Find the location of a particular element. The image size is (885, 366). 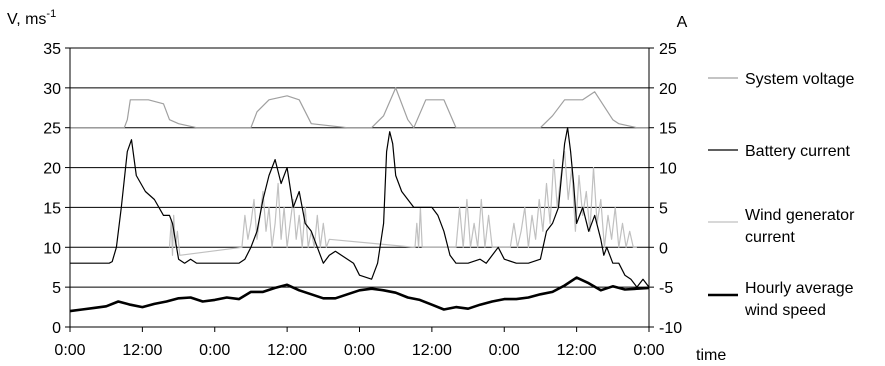

left-tick-label: 10 is located at coordinates (52, 248).